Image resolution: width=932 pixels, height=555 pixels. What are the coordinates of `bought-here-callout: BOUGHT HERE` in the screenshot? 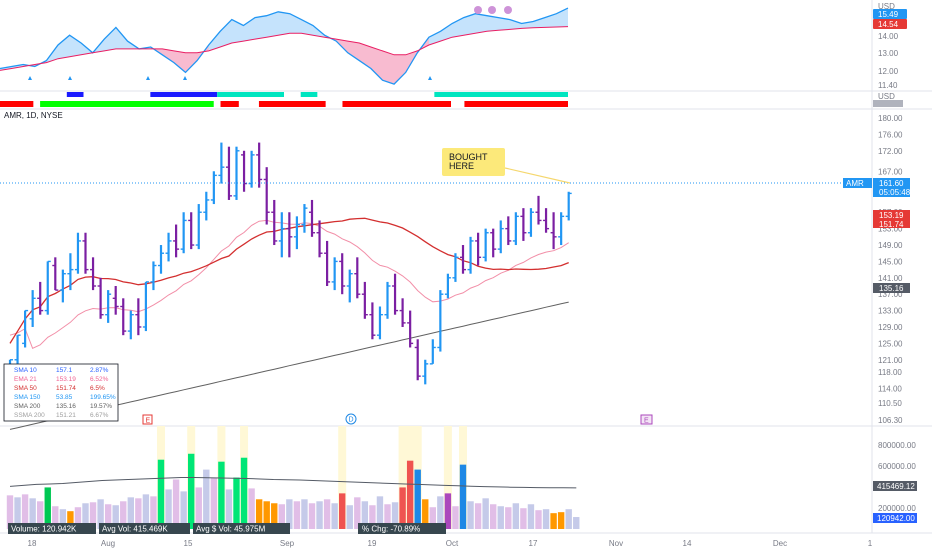 It's located at (506, 166).